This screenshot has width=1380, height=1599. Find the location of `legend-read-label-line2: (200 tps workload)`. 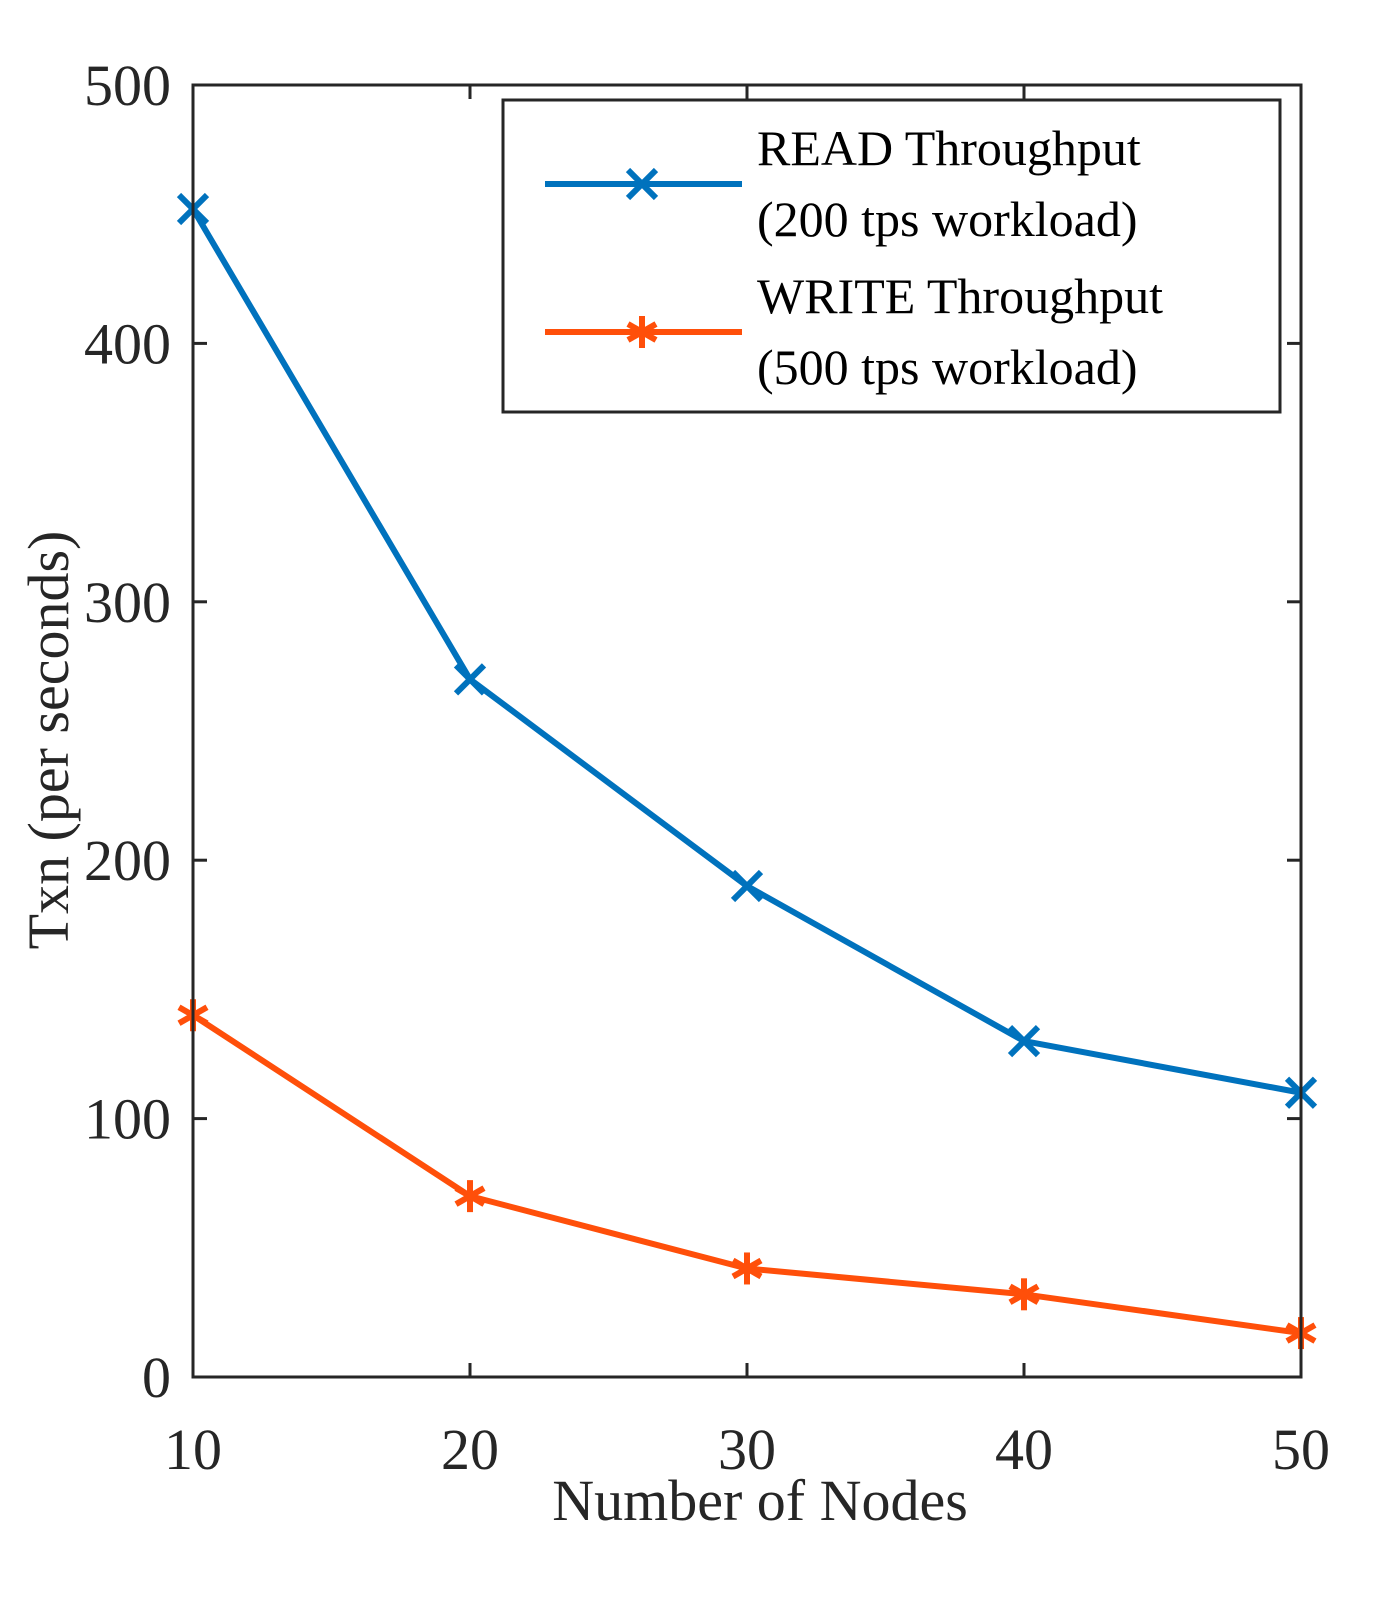

legend-read-label-line2: (200 tps workload) is located at coordinates (947, 219).